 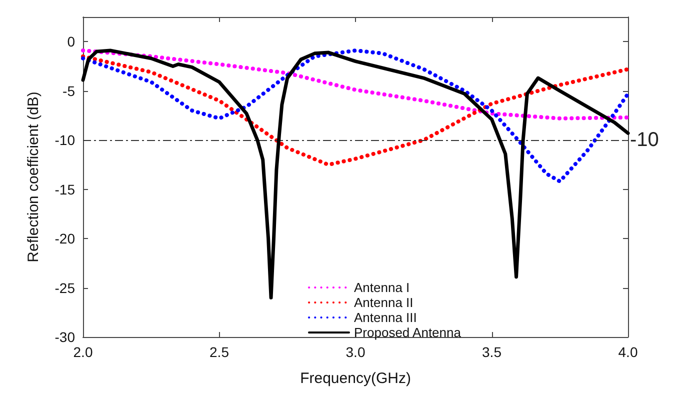 What do you see at coordinates (356, 352) in the screenshot?
I see `x-tick-label: 3.0` at bounding box center [356, 352].